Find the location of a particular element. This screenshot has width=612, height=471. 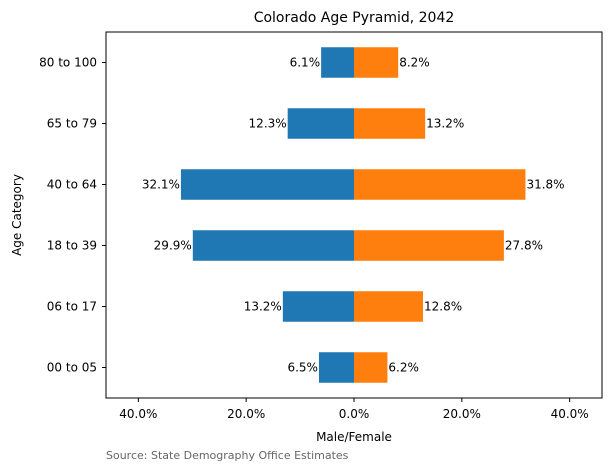

y-tick-label: 40 to 64 is located at coordinates (72, 185).